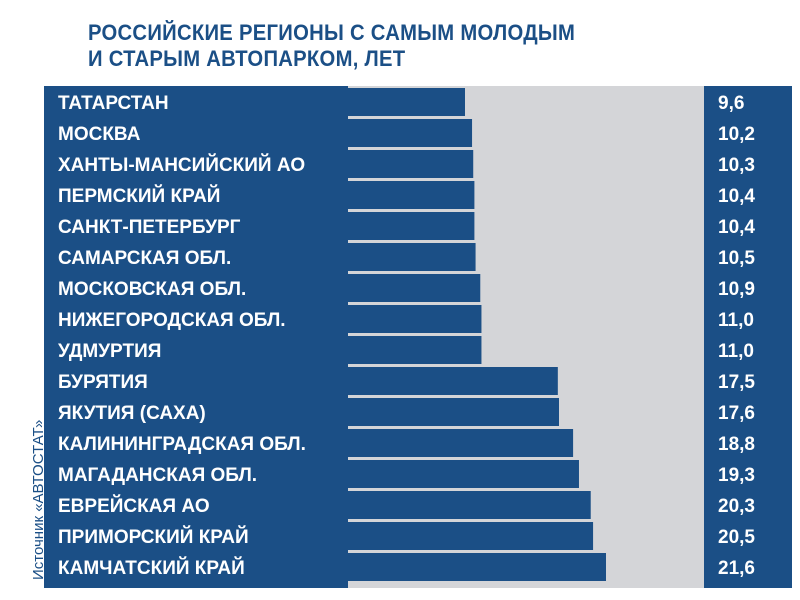 The height and width of the screenshot is (600, 800). I want to click on category-label: МОСКОВСКАЯ ОБЛ., so click(152, 289).